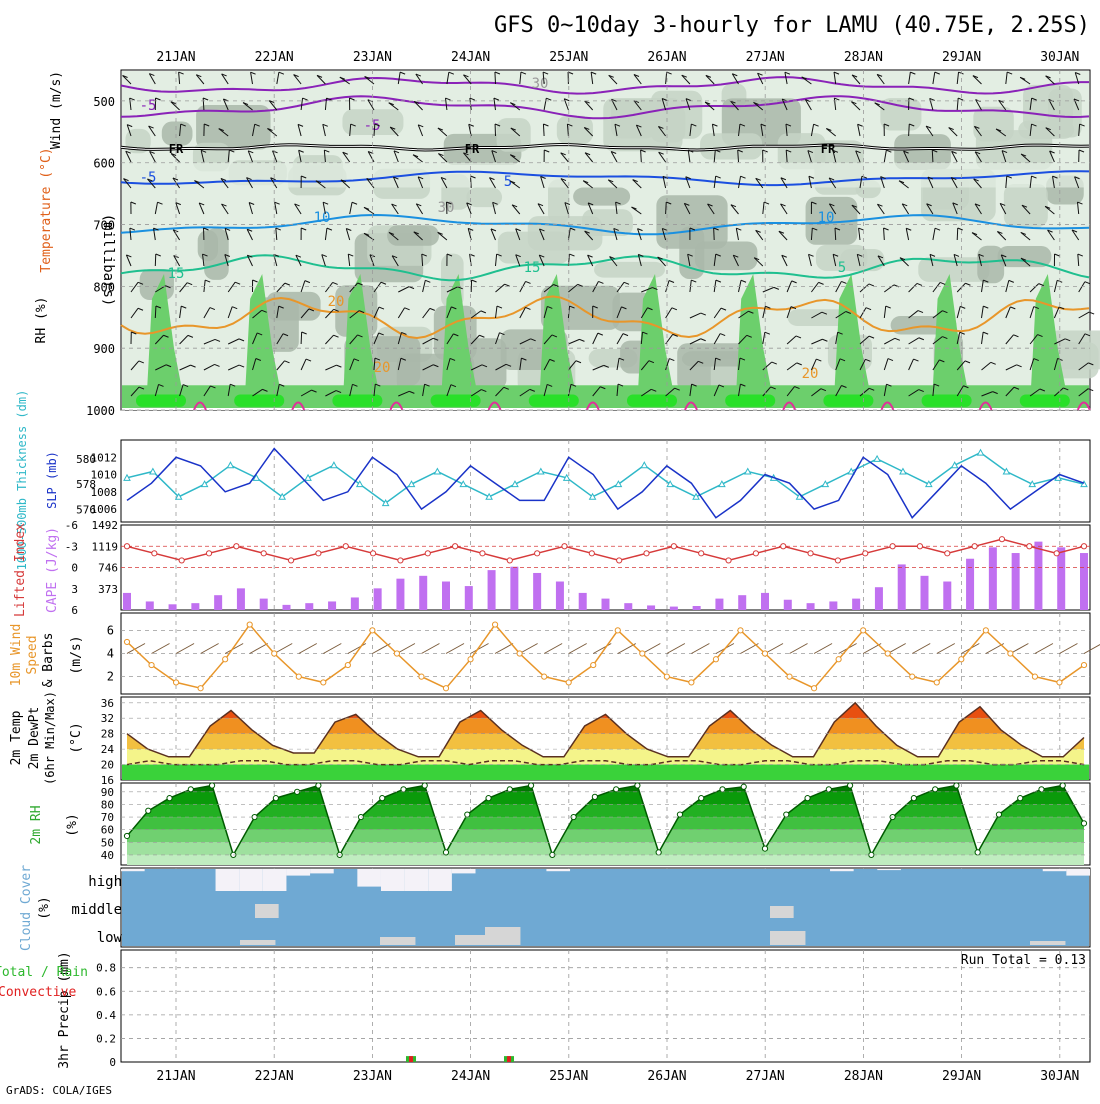  I want to click on date-label-top-21JAN: 21JAN, so click(175, 57).